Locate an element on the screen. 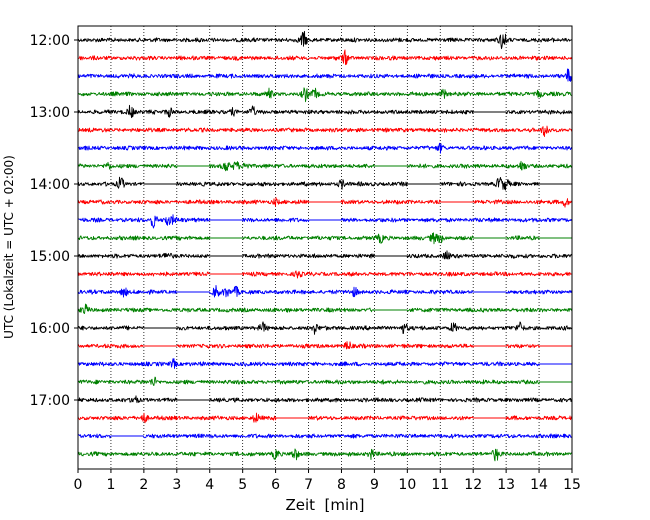 The height and width of the screenshot is (520, 650). y-tick-label: 15:00 is located at coordinates (50, 257).